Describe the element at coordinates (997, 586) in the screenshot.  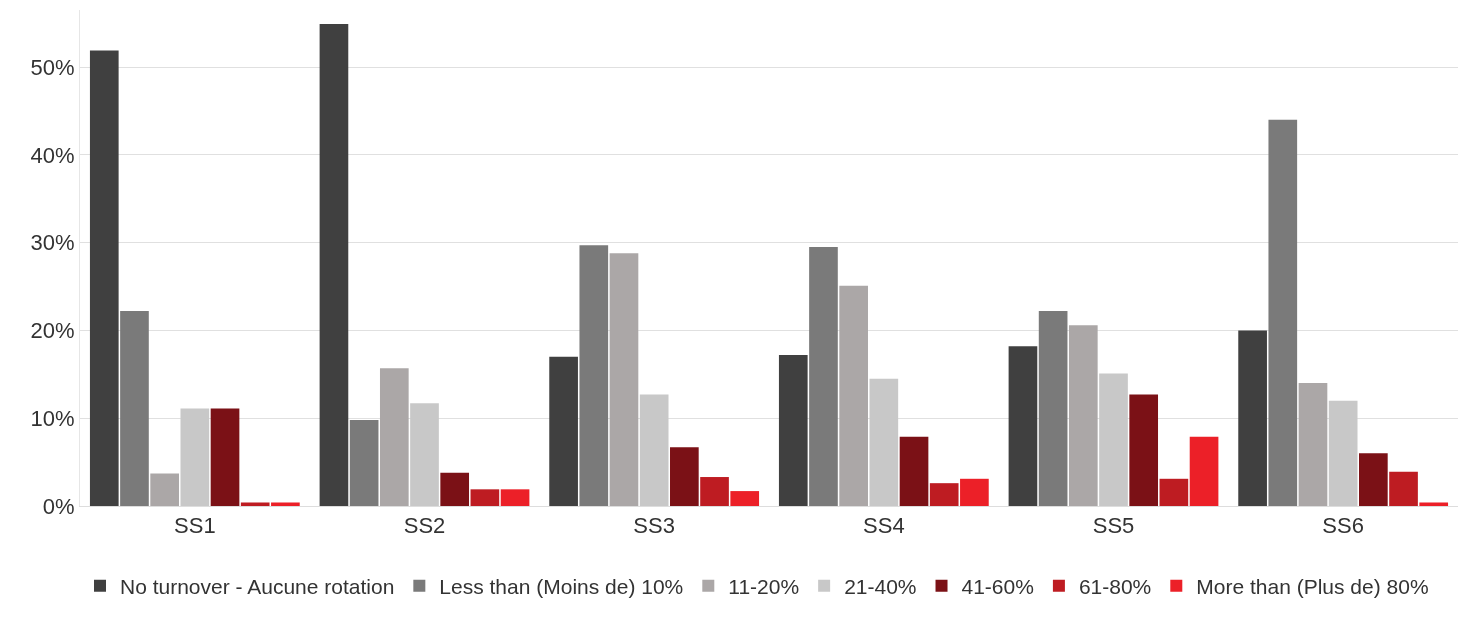
I see `legend-label: 41-60%` at that location.